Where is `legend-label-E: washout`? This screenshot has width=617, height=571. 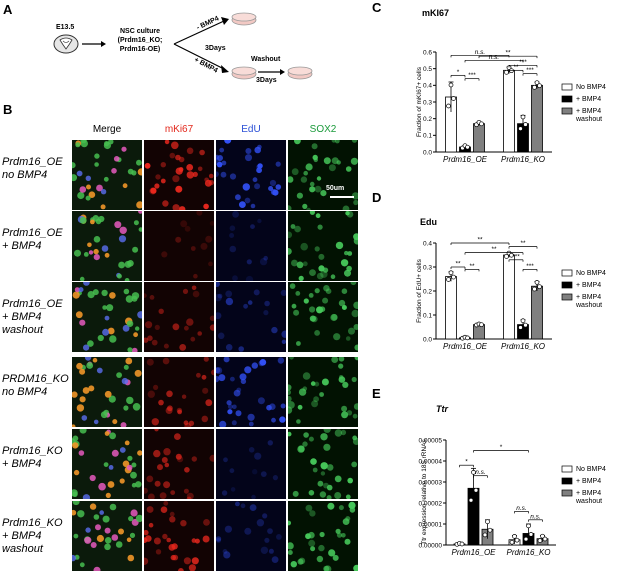 legend-label-E: washout is located at coordinates (588, 501).